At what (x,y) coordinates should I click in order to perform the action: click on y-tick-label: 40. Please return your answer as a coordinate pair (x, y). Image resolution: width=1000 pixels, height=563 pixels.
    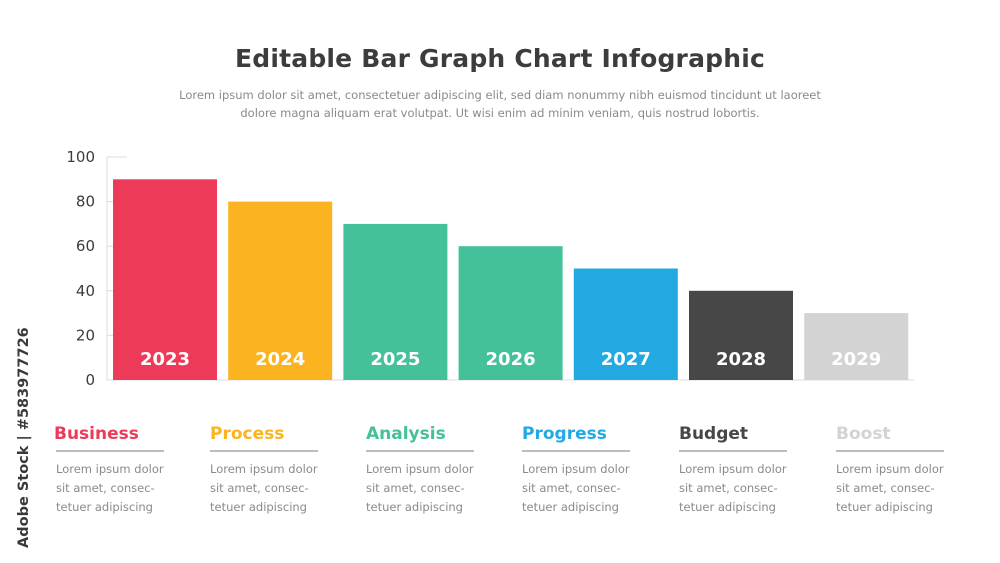
    Looking at the image, I should click on (85, 291).